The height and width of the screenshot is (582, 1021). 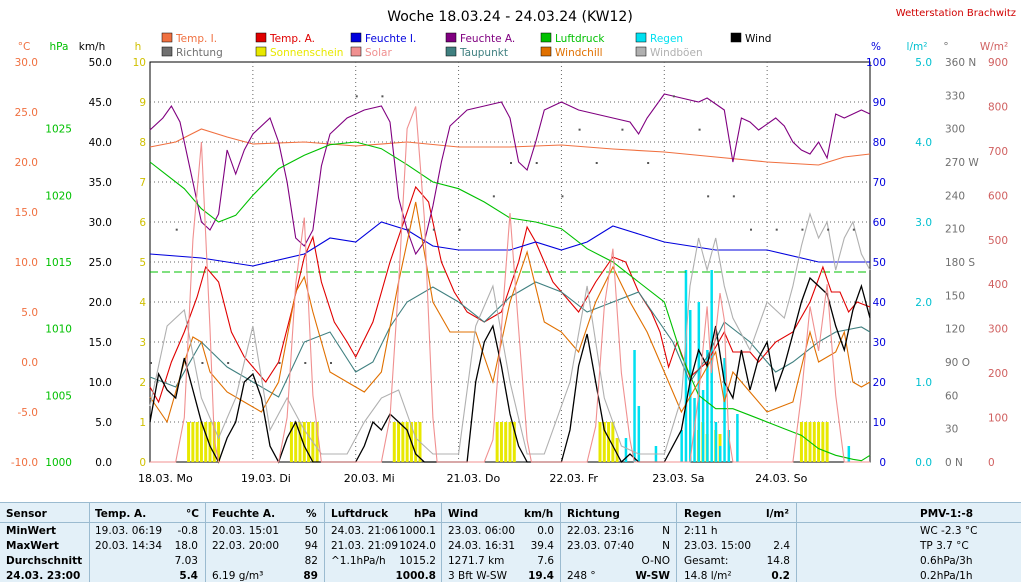 I want to click on stats-cell-w1: 1271.7 km, so click(x=476, y=561).